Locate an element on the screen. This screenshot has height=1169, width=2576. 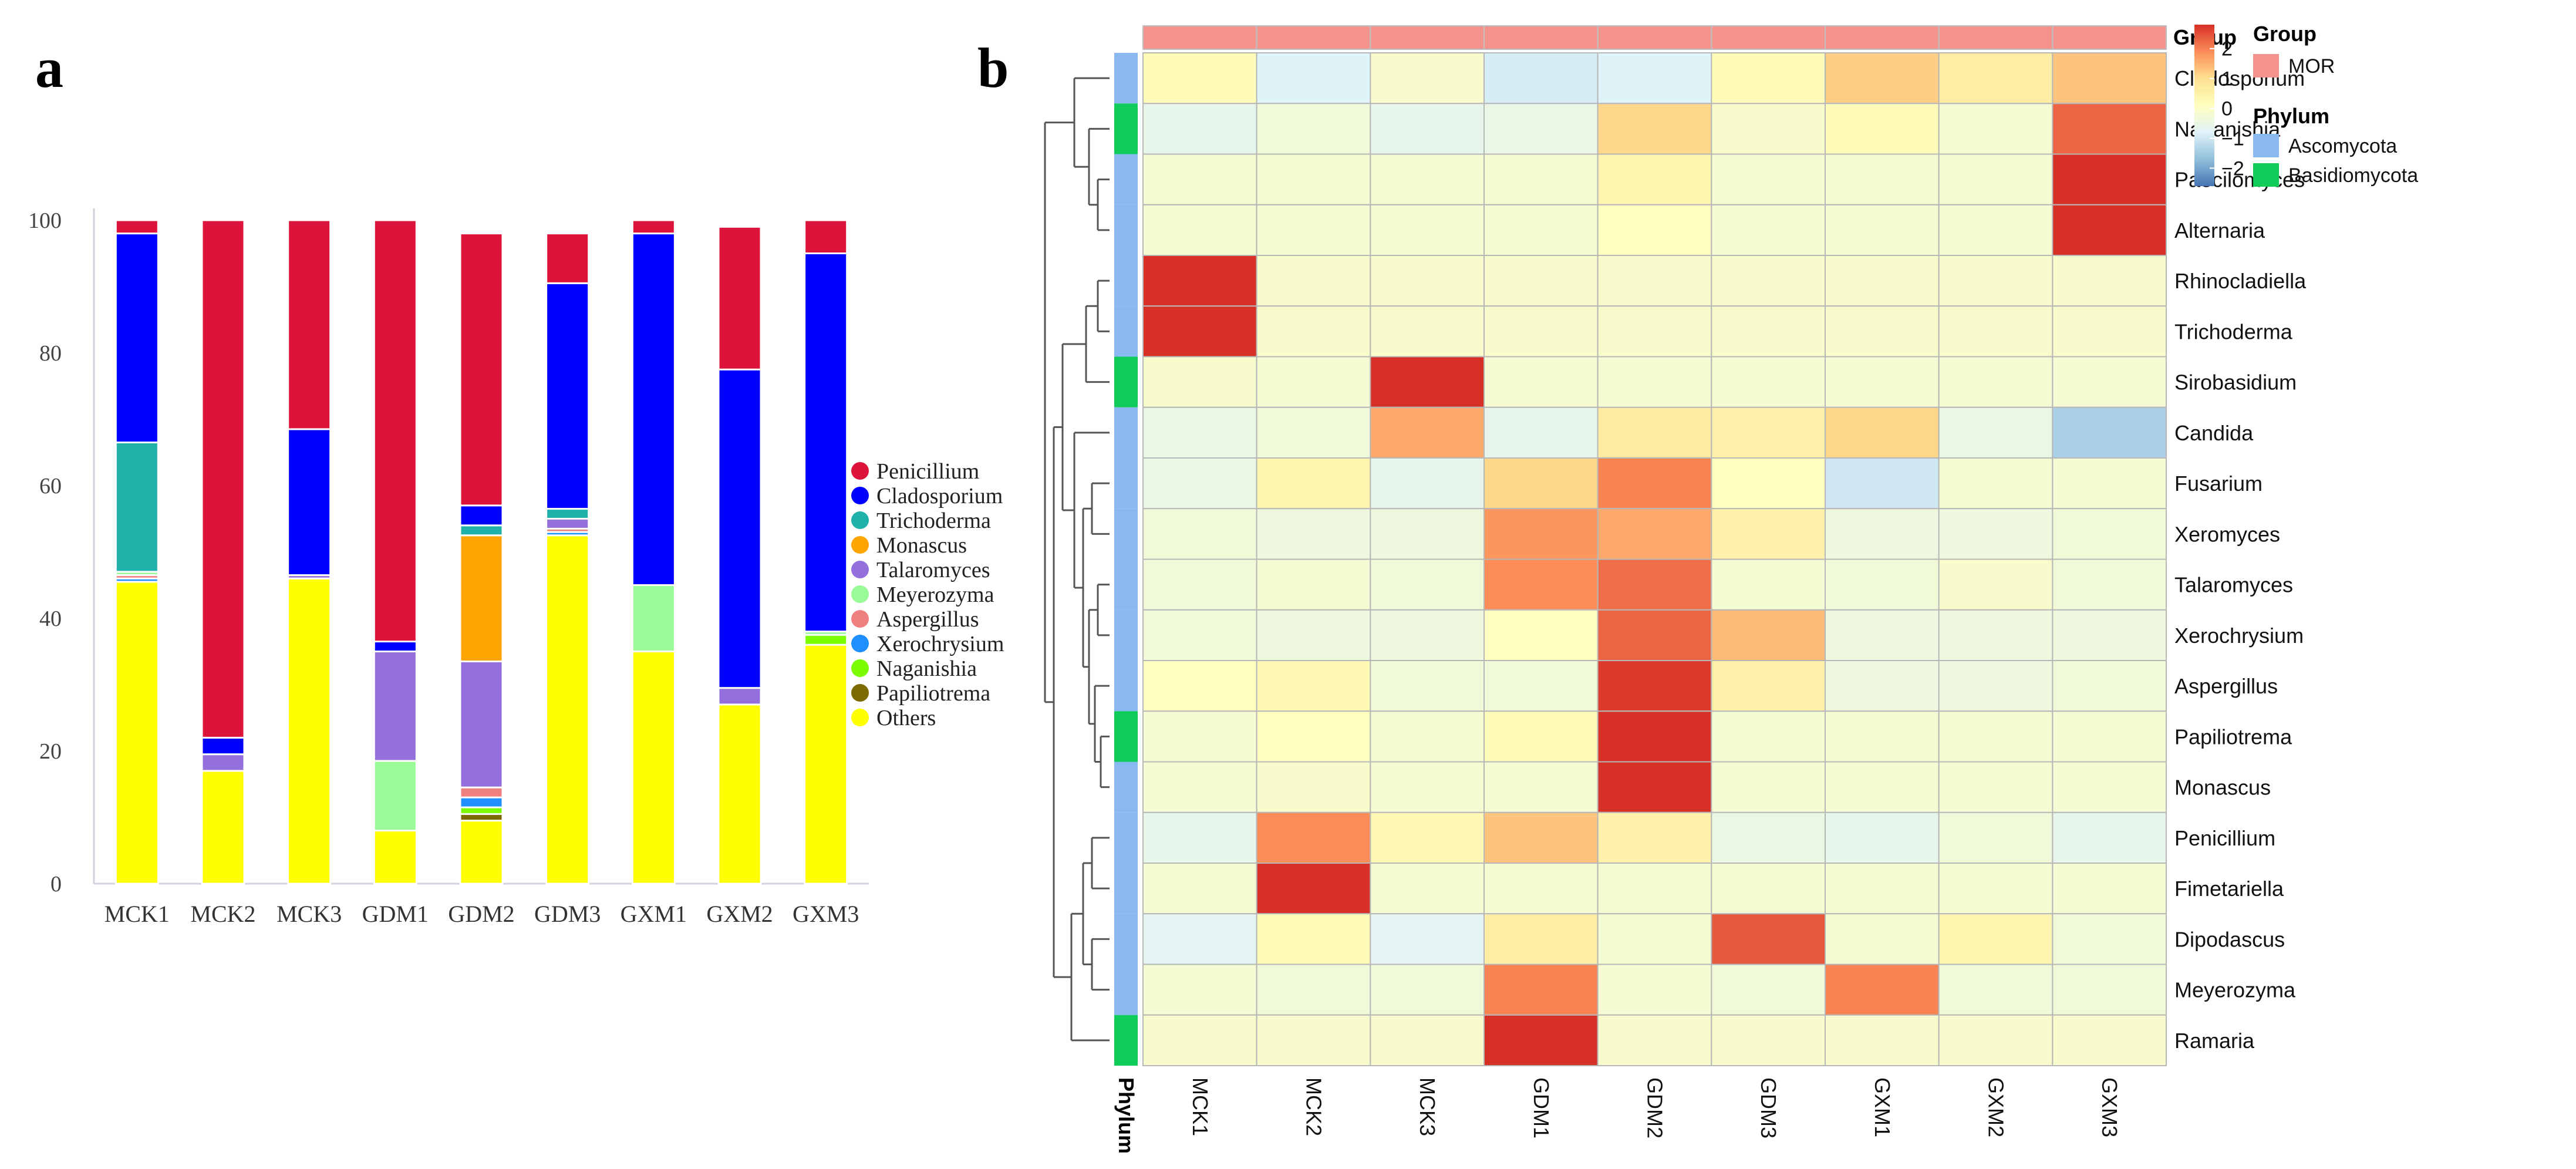
x-tick-label: MCK1 is located at coordinates (137, 914).